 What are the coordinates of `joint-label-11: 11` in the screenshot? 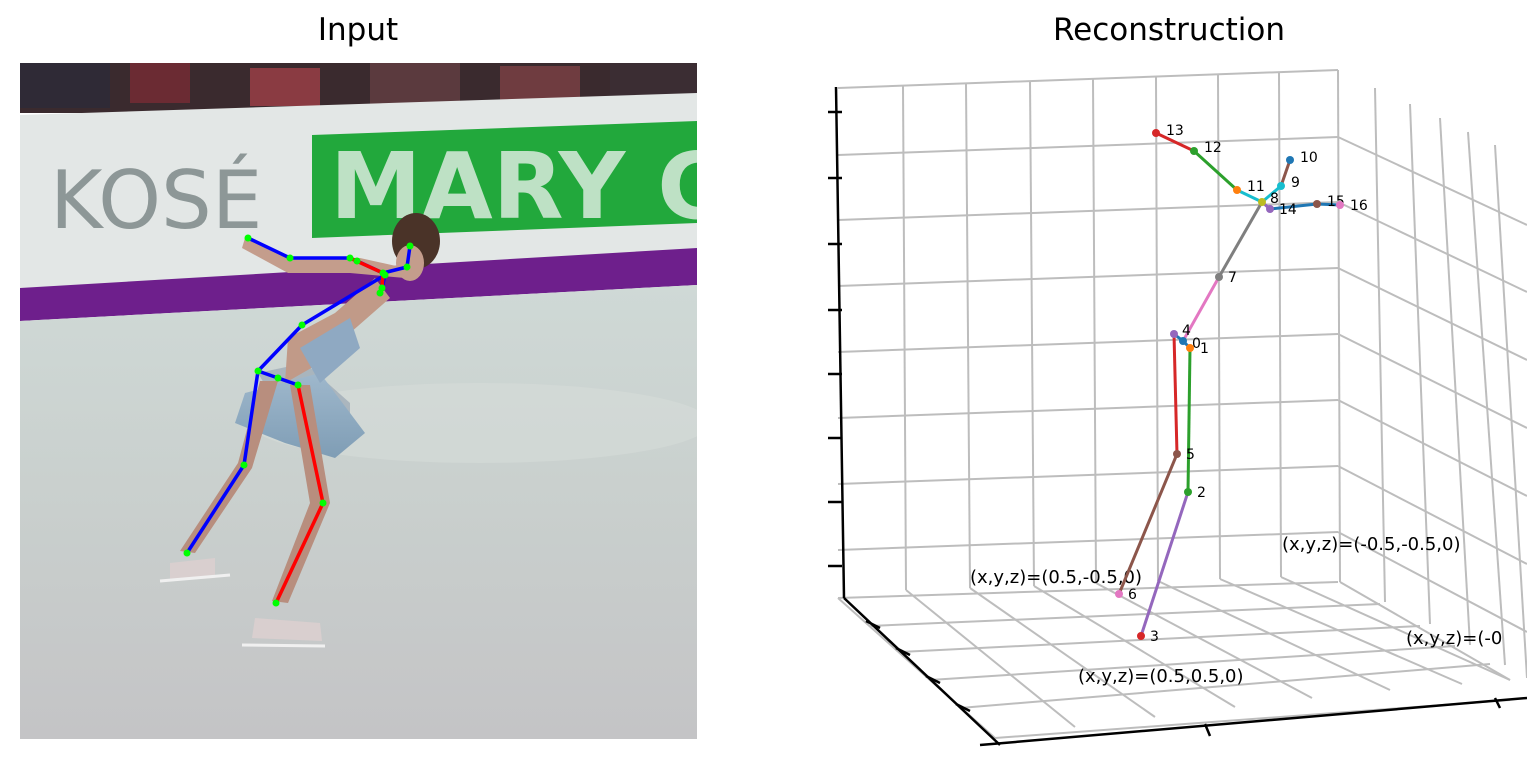 It's located at (1256, 187).